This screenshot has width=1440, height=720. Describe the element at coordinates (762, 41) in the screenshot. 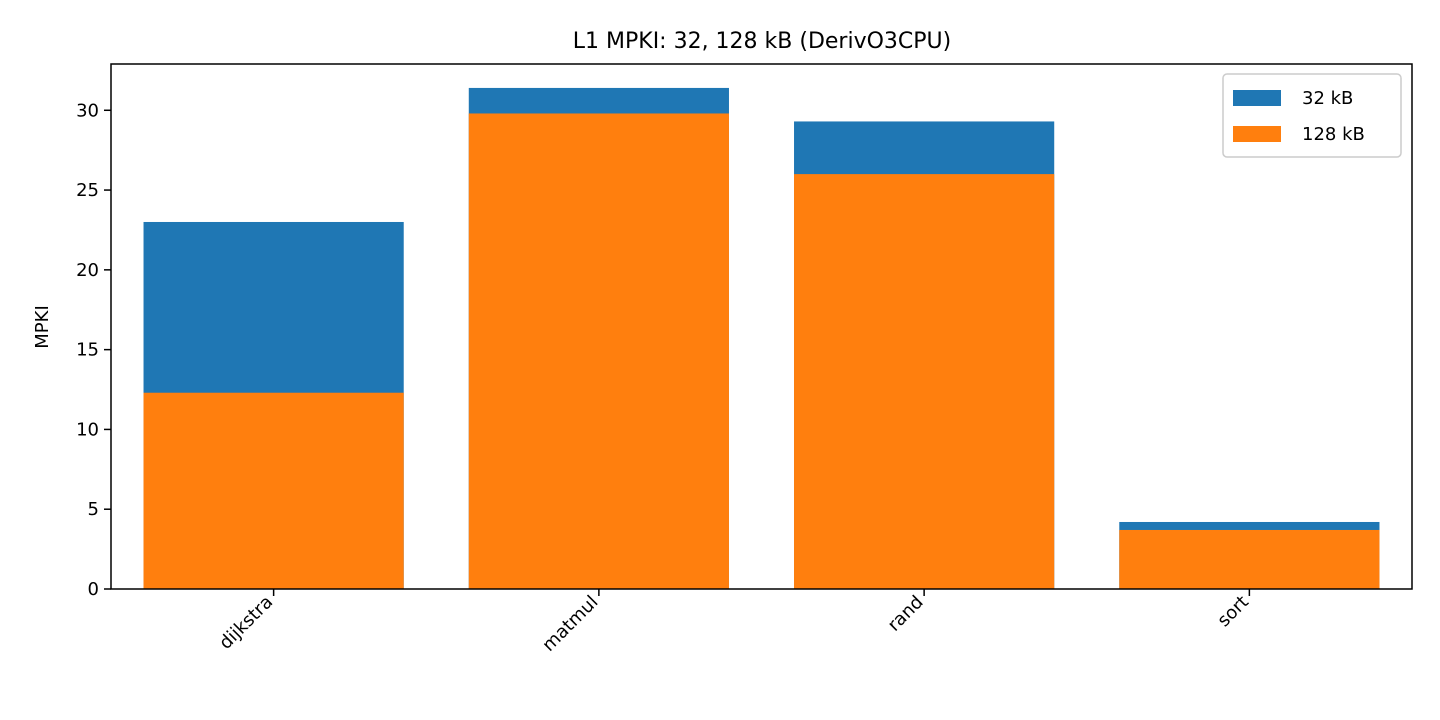

I see `chart-title: L1 MPKI: 32, 128 kB (DerivO3CPU)` at that location.